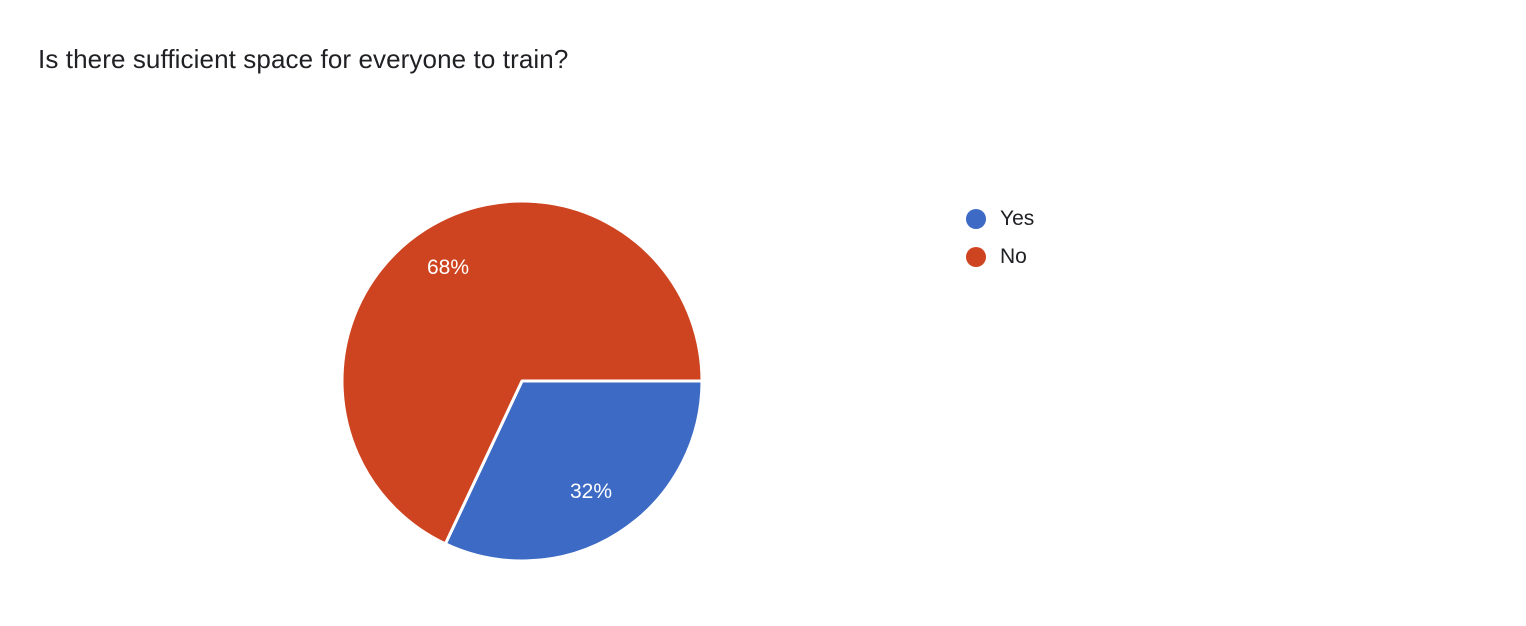  I want to click on chart-legend: Yes No, so click(1076, 238).